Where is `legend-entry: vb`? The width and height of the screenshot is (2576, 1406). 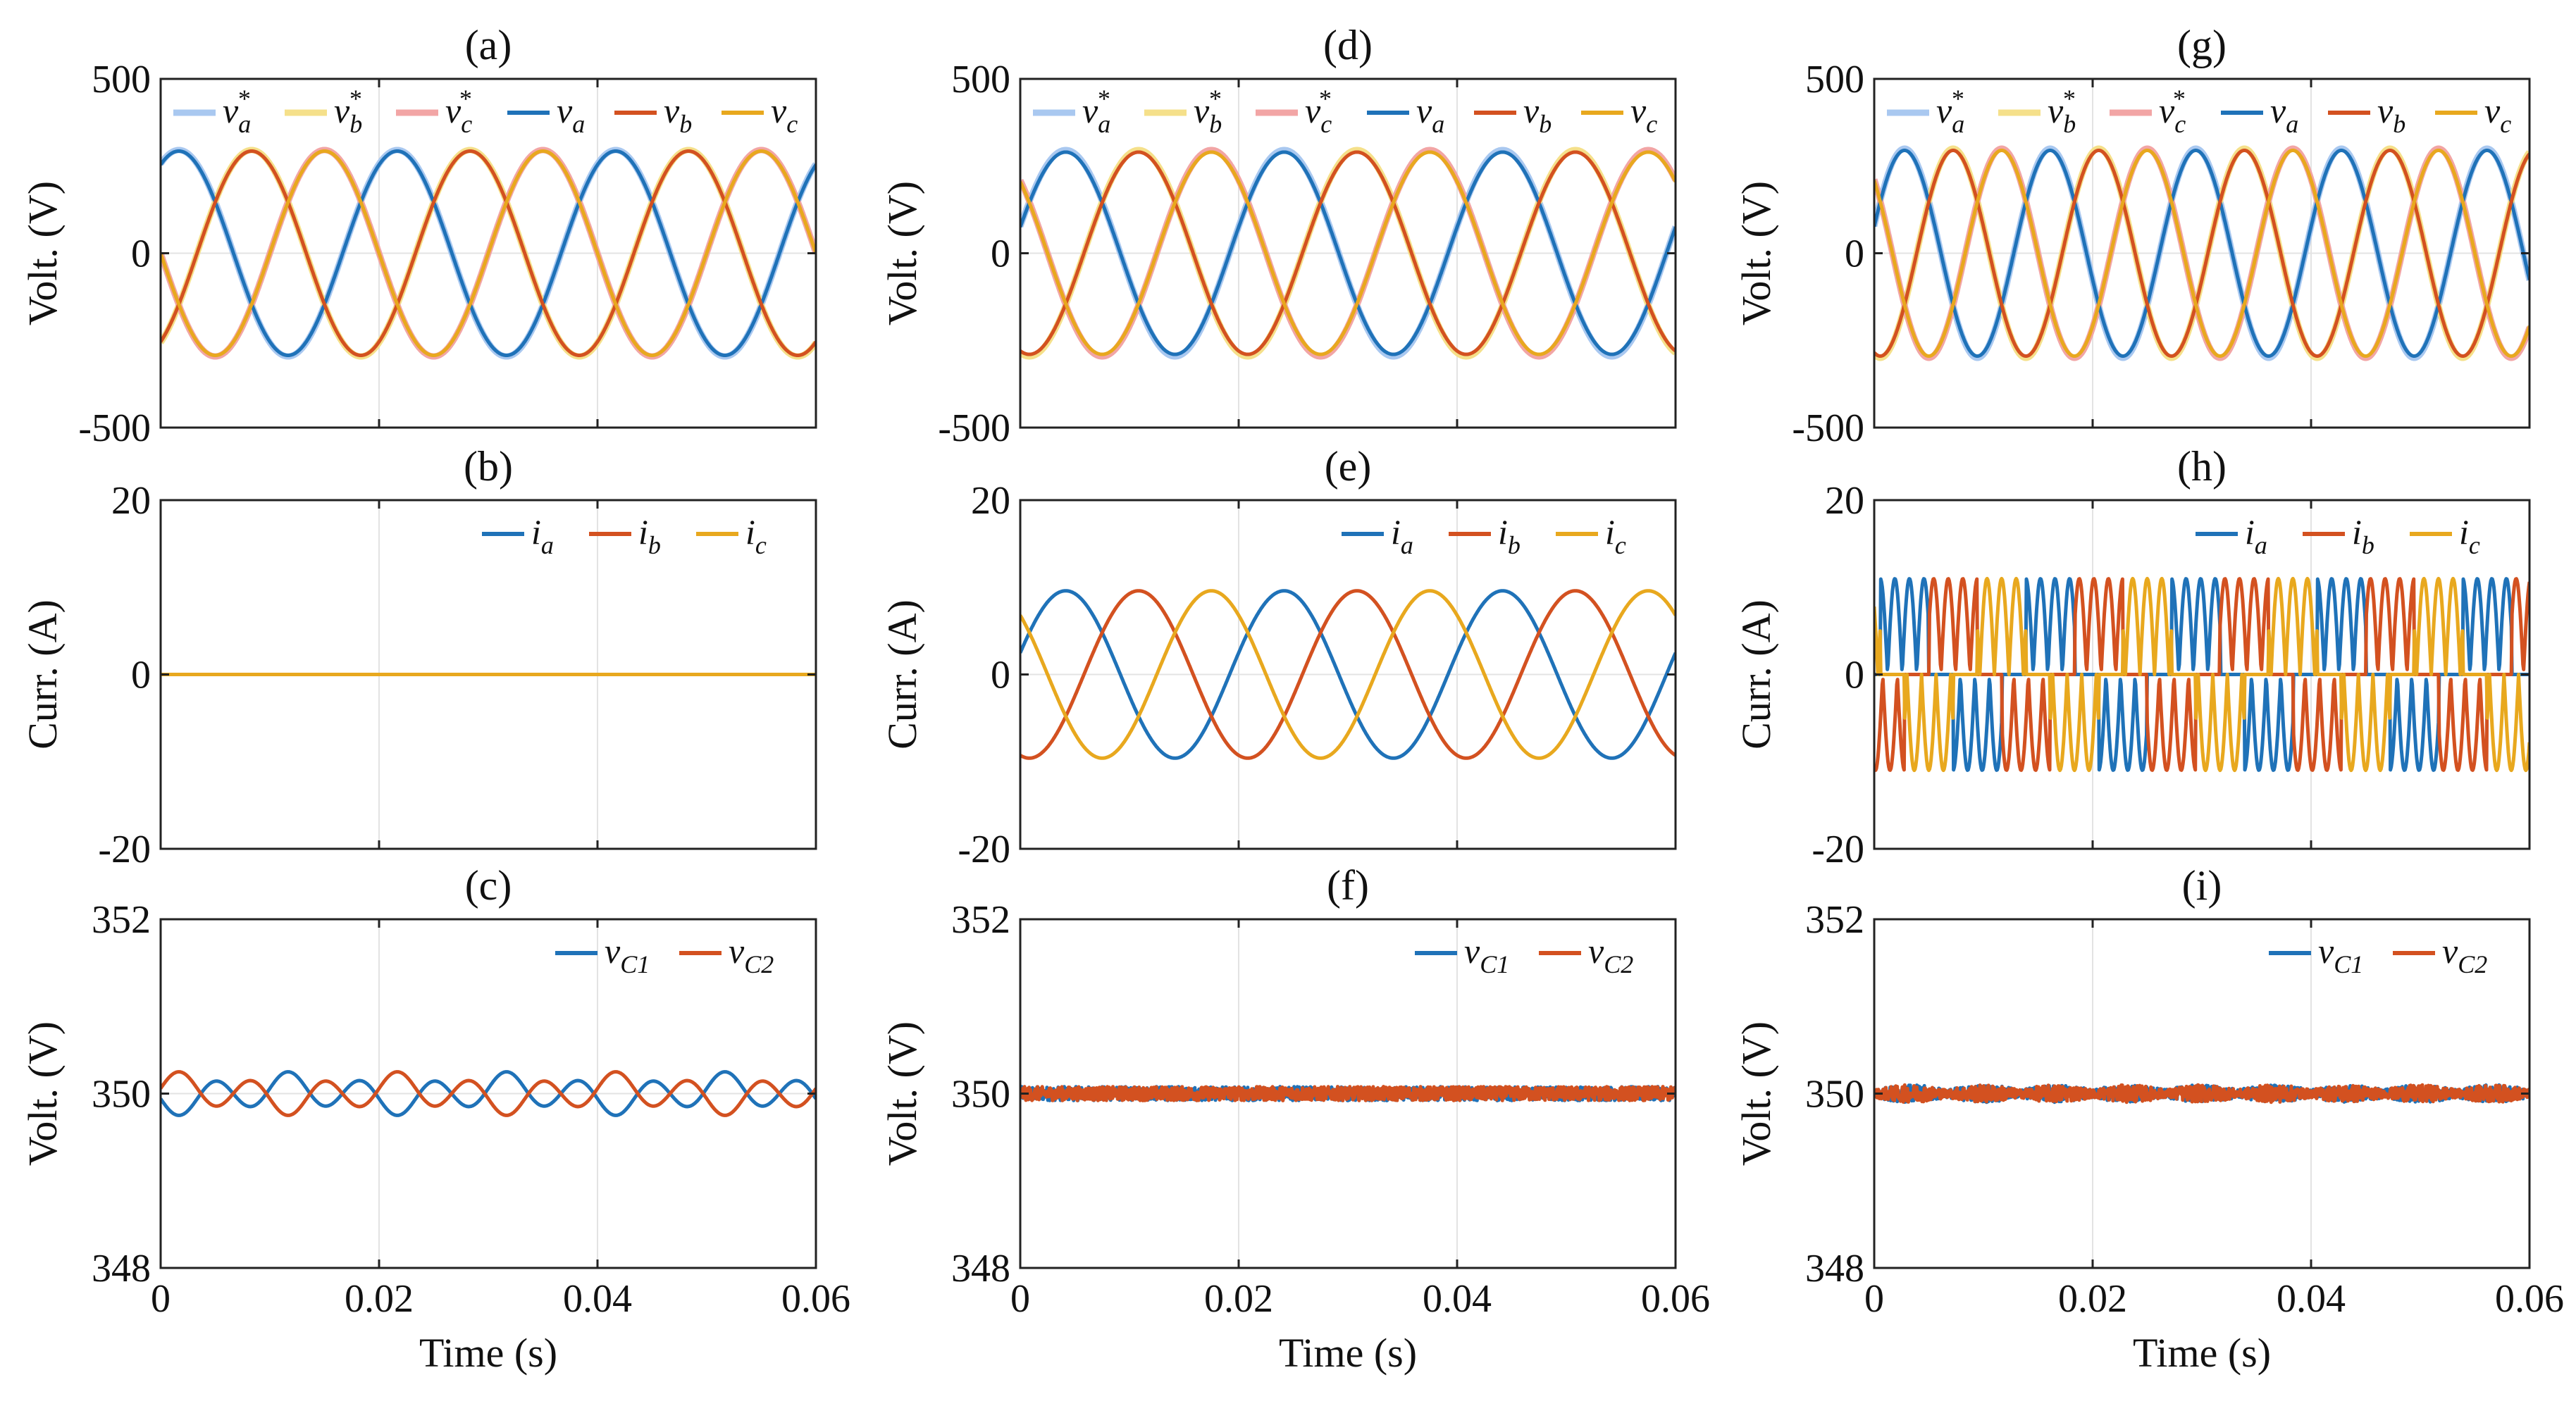 legend-entry: vb is located at coordinates (653, 115).